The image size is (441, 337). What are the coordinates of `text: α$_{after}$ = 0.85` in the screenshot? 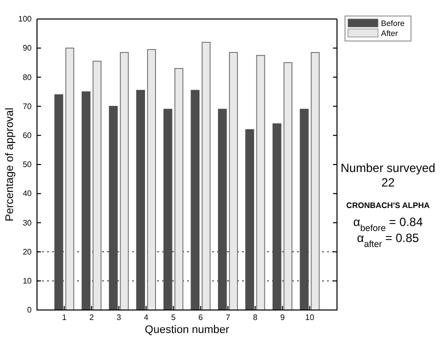 It's located at (388, 240).